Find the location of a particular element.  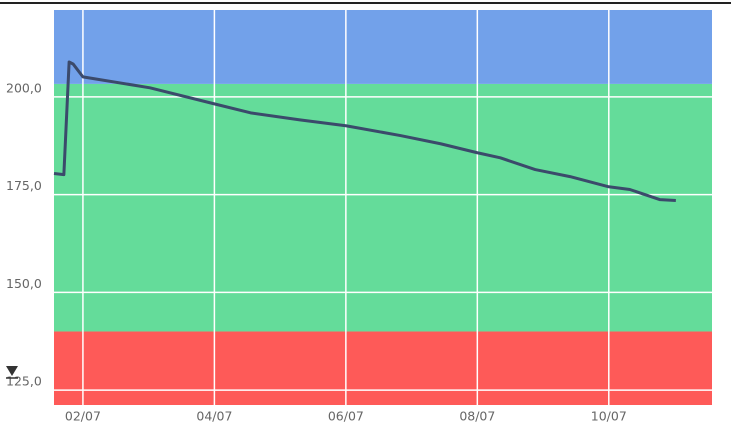

x-tick-label: 08/07 is located at coordinates (477, 416).